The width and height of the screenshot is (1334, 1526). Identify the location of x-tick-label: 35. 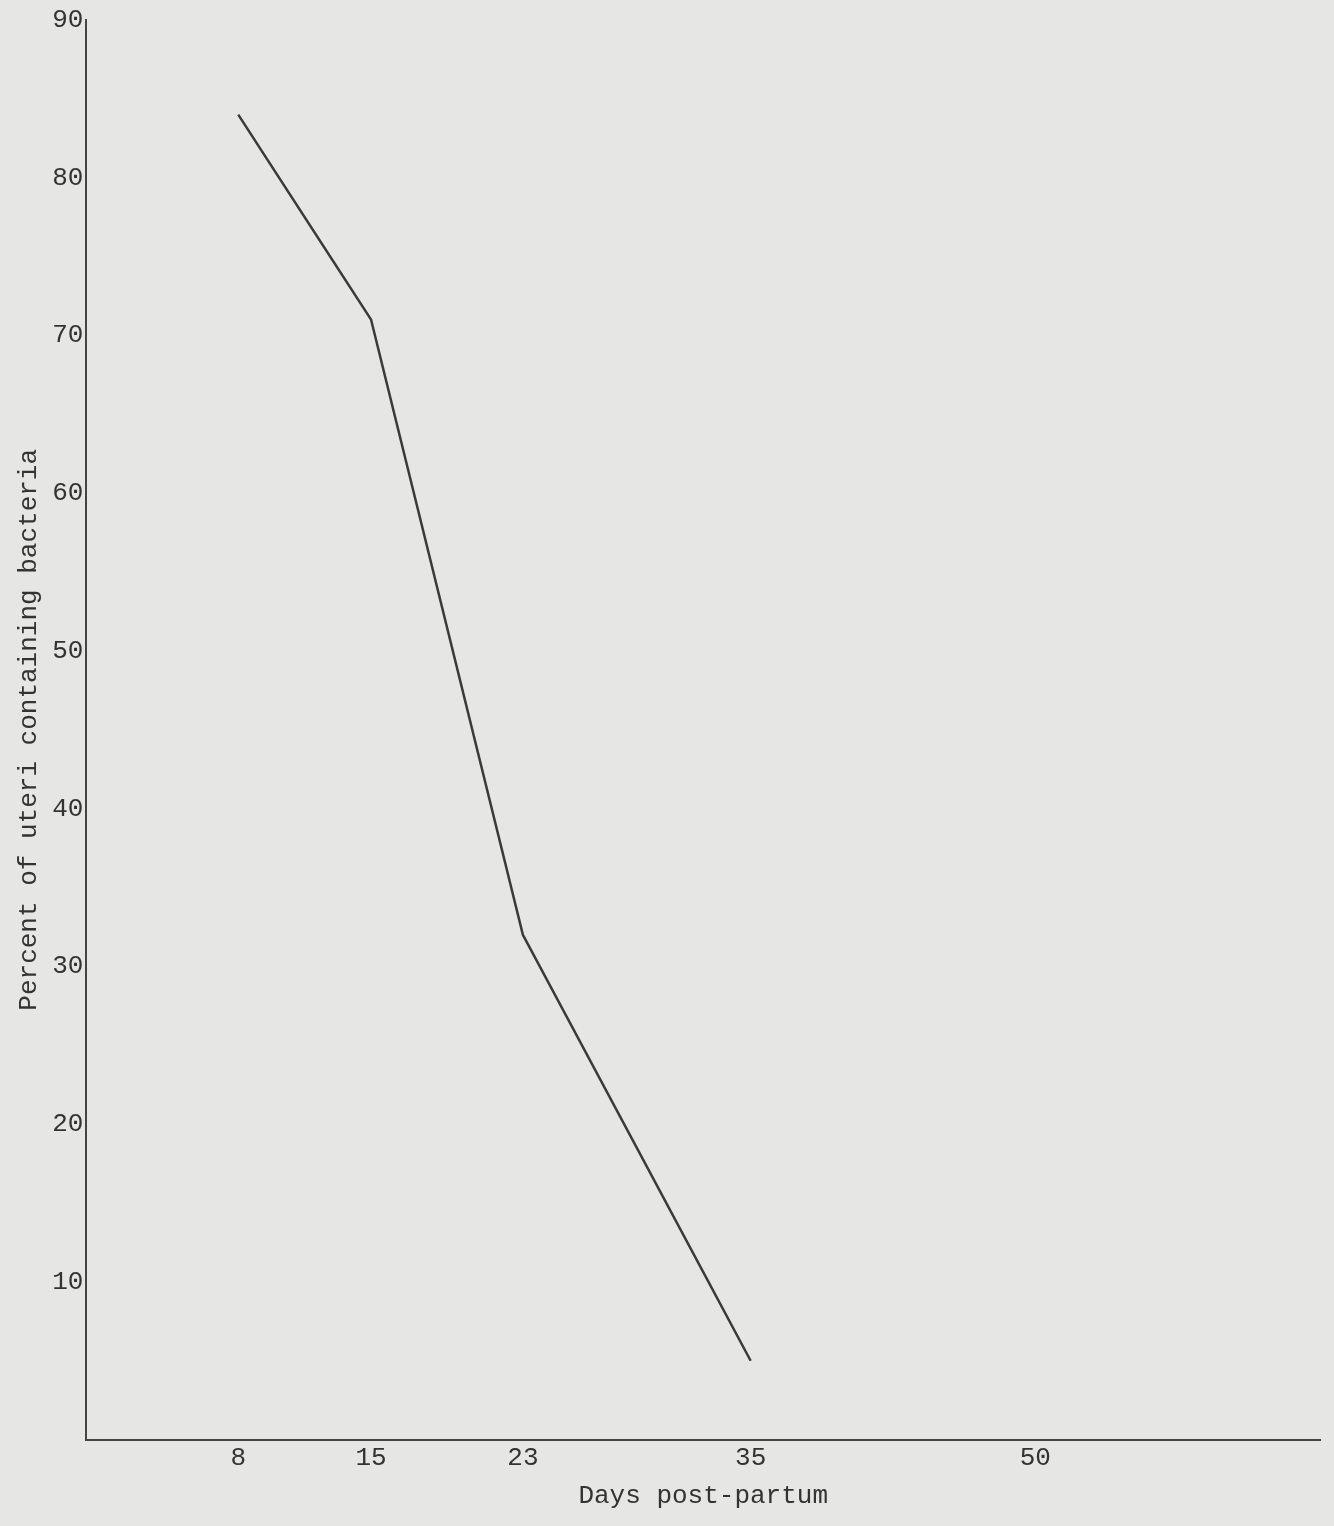
(751, 1458).